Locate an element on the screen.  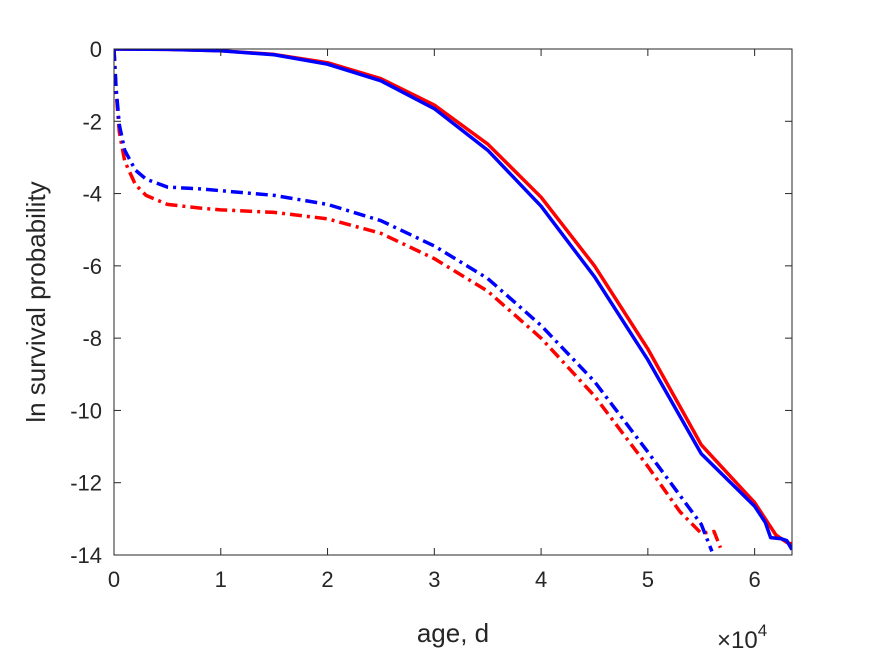
x-tick-label: 2 is located at coordinates (327, 579).